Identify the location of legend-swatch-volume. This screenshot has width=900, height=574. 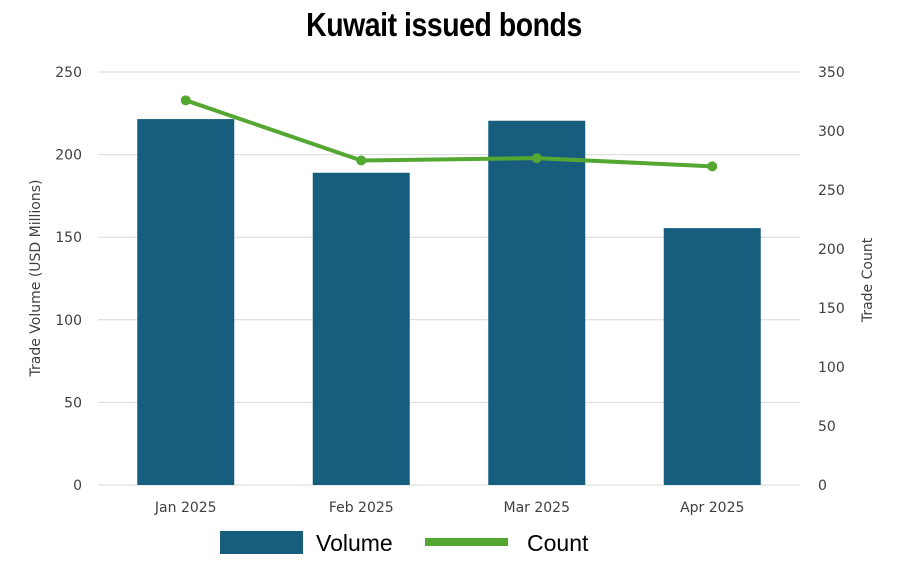
(261, 542).